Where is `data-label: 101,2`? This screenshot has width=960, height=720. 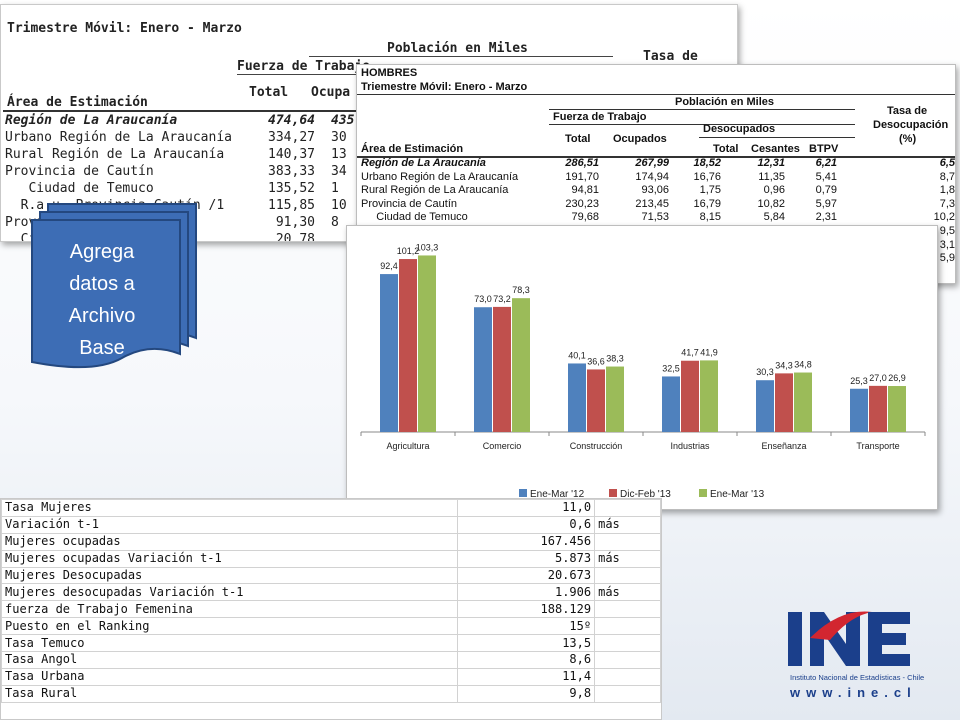 data-label: 101,2 is located at coordinates (408, 251).